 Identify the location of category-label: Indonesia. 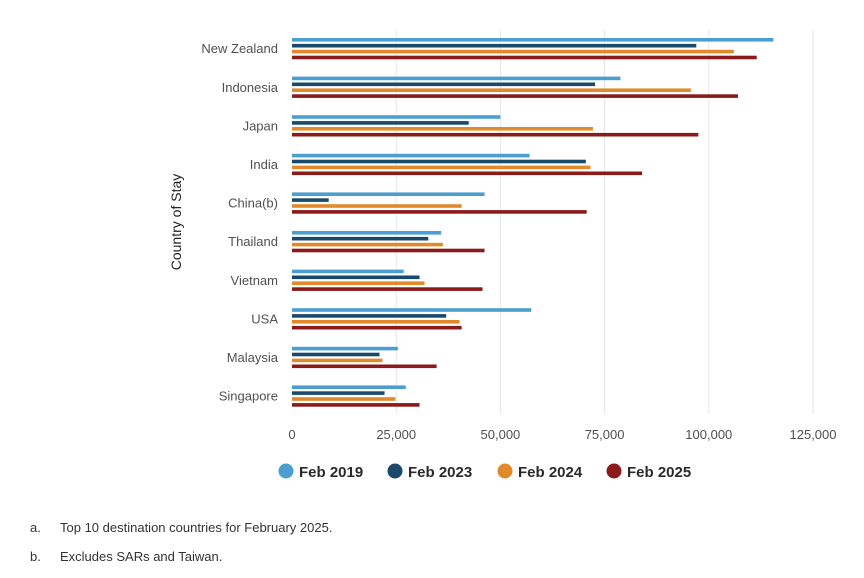
(250, 87).